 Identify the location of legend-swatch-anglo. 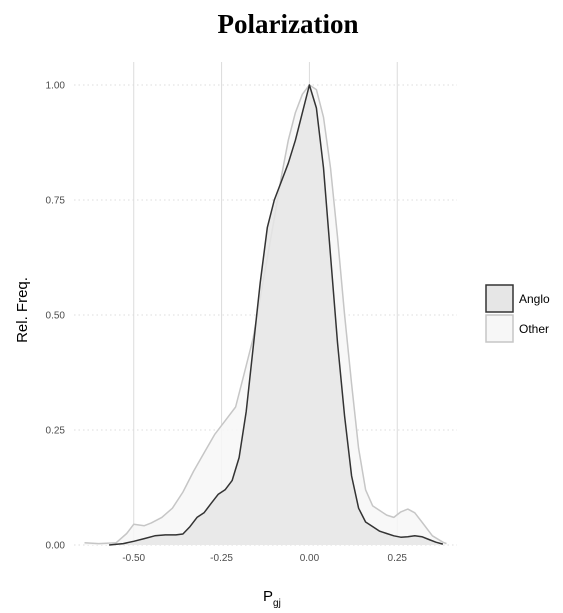
(499, 298).